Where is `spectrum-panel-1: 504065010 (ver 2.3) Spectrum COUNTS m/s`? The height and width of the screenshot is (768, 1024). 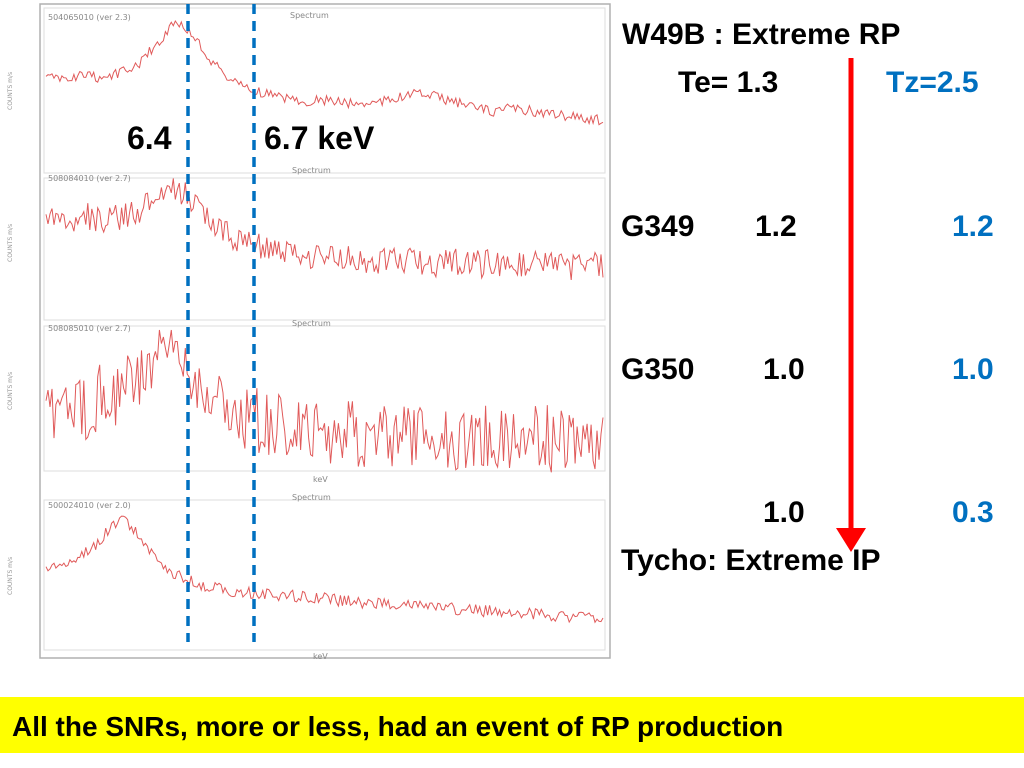 spectrum-panel-1: 504065010 (ver 2.3) Spectrum COUNTS m/s is located at coordinates (306, 90).